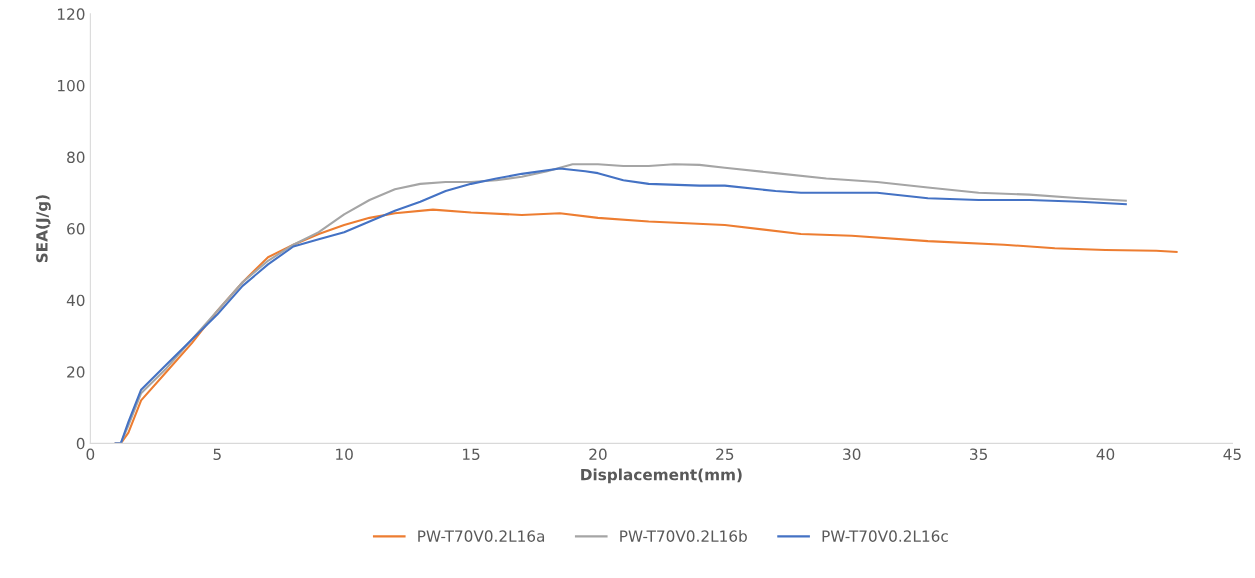 The image size is (1255, 578). Describe the element at coordinates (71, 85) in the screenshot. I see `y-tick-label: 100` at that location.